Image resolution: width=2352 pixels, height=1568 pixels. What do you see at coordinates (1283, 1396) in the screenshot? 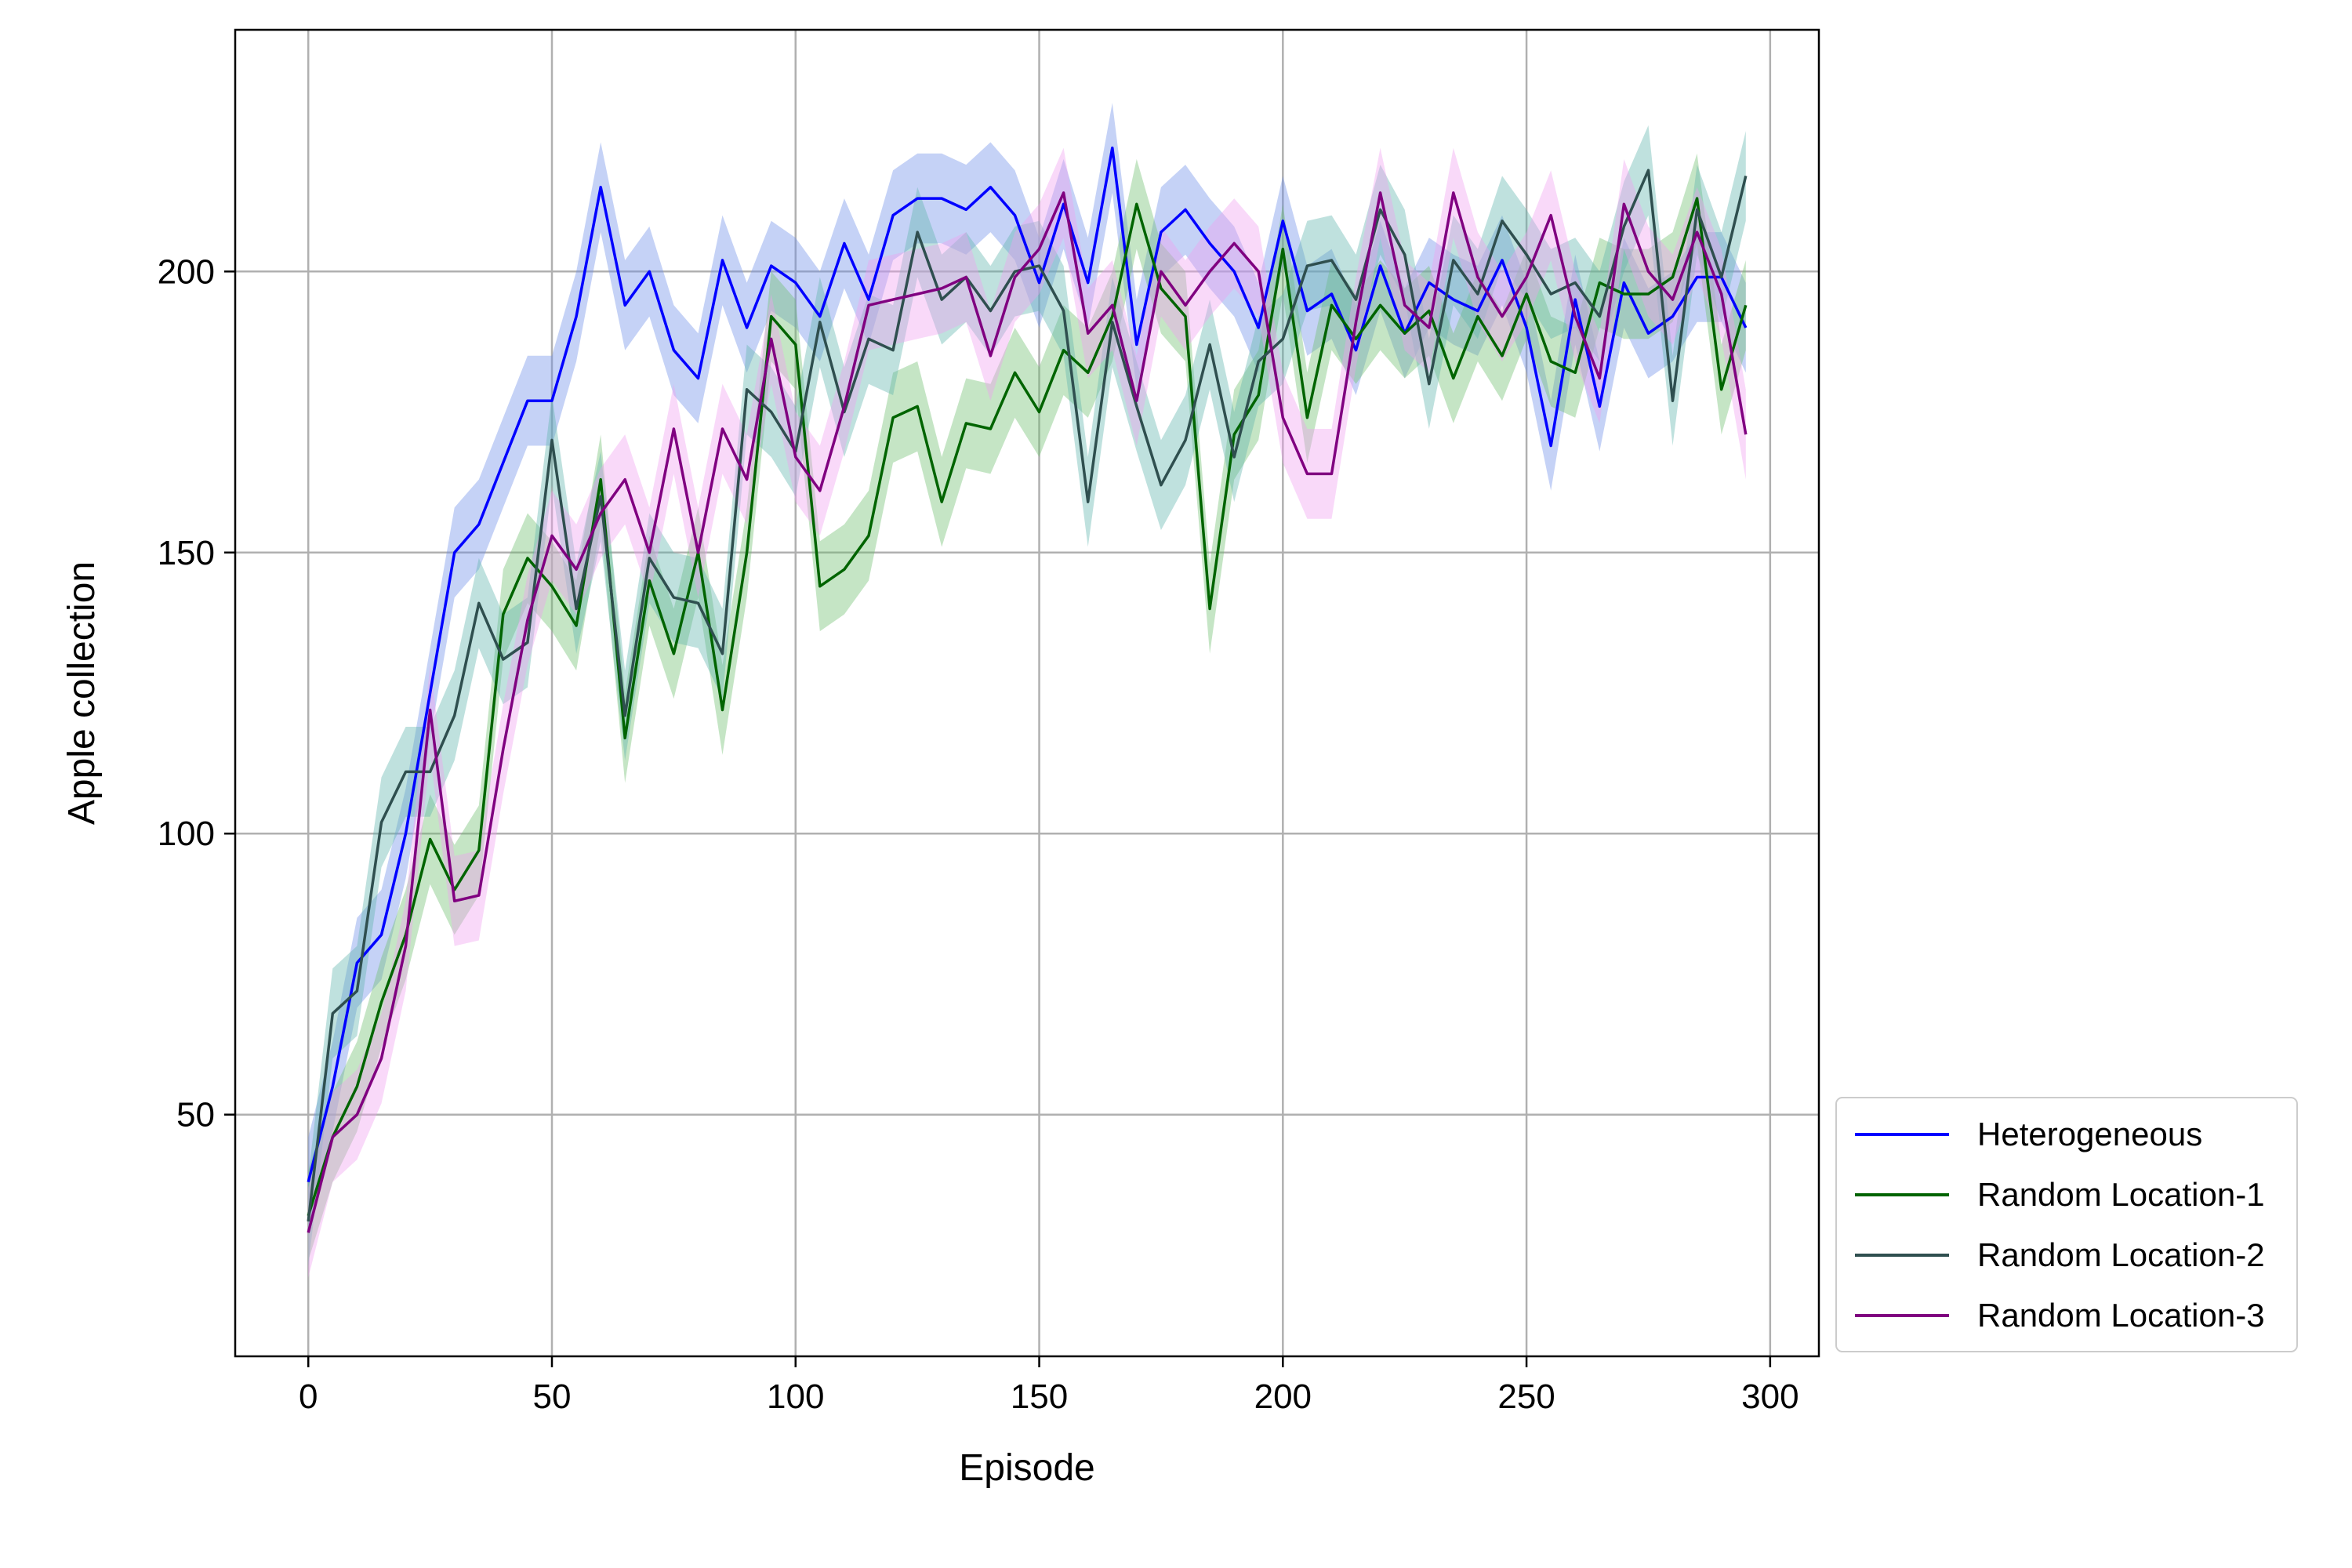
I see `x-tick-label: 200` at bounding box center [1283, 1396].